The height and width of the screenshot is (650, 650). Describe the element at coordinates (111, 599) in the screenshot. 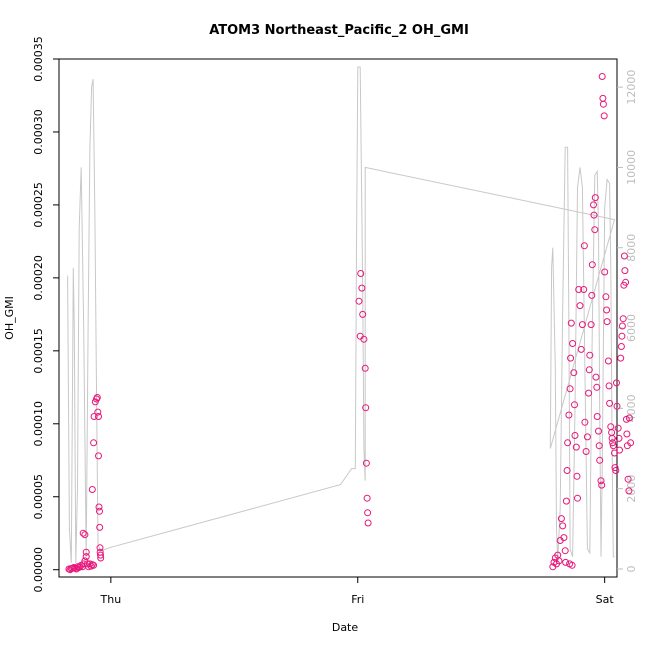

I see `x-tick-label: Thu` at that location.